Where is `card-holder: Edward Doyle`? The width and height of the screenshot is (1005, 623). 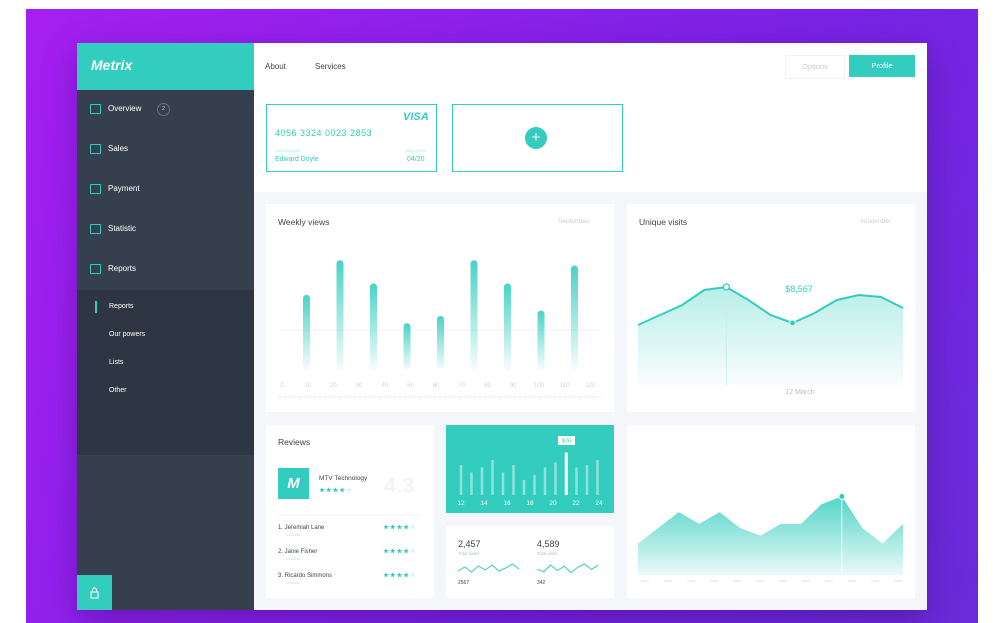 card-holder: Edward Doyle is located at coordinates (297, 159).